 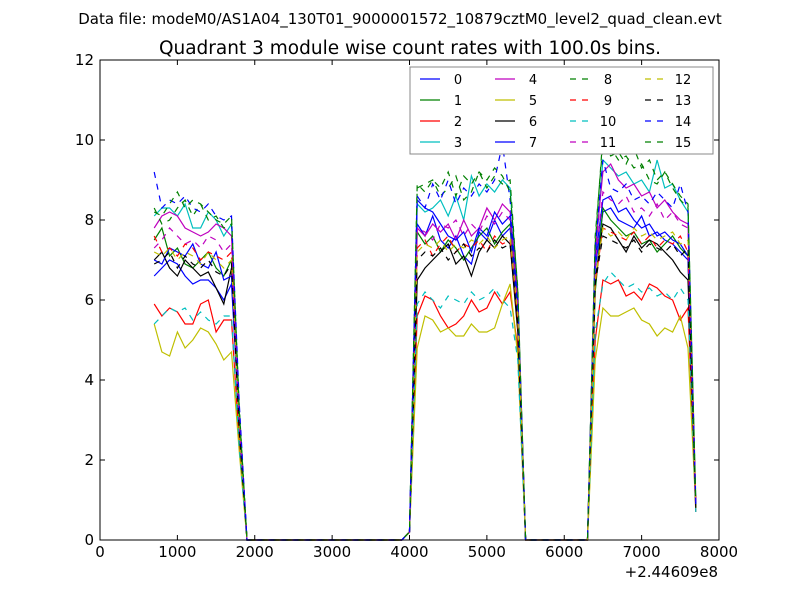 I want to click on x-offset-label: +2.44609e8, so click(x=671, y=572).